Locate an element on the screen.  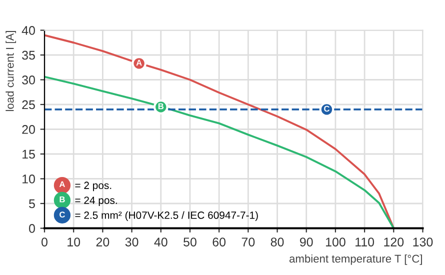
y-tick-label: 20 is located at coordinates (28, 129).